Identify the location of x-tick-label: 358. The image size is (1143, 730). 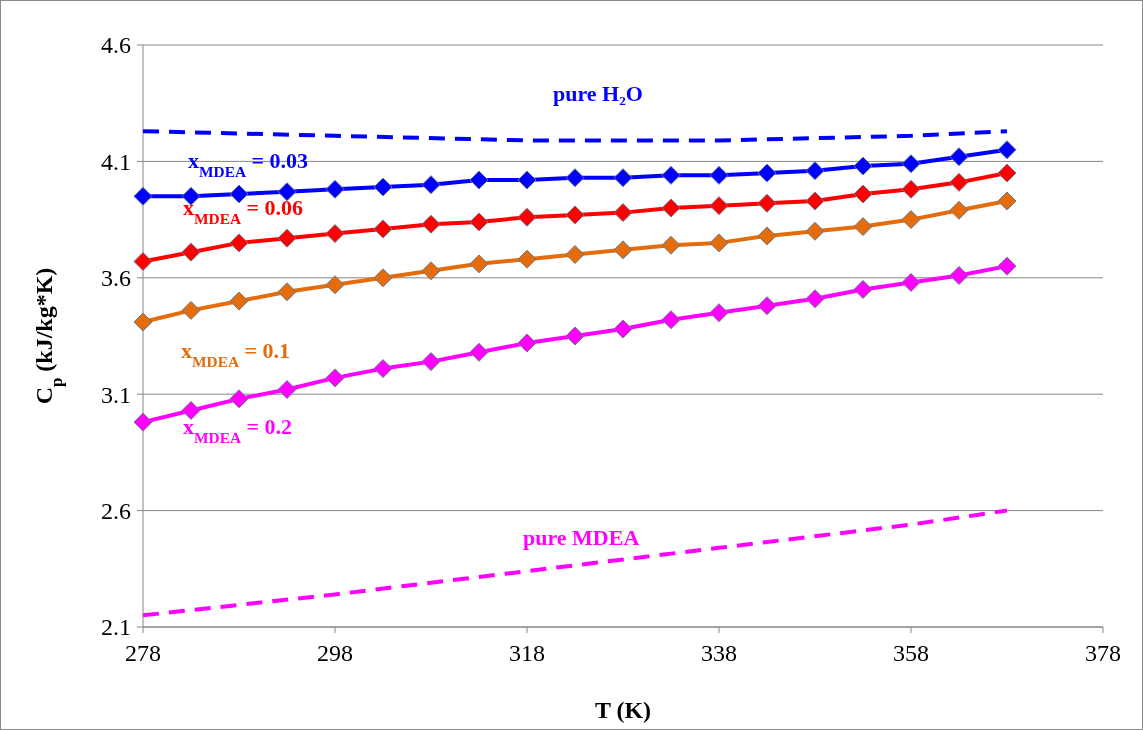
(911, 653).